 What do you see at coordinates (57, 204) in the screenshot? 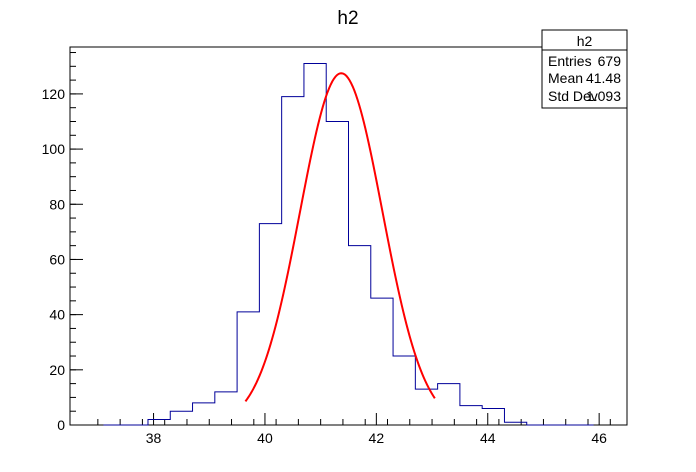
I see `y-tick-label: 80` at bounding box center [57, 204].